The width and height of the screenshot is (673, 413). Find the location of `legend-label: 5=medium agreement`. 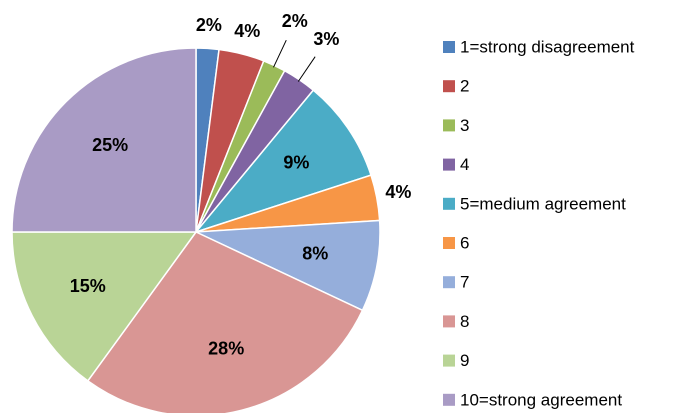

legend-label: 5=medium agreement is located at coordinates (543, 203).